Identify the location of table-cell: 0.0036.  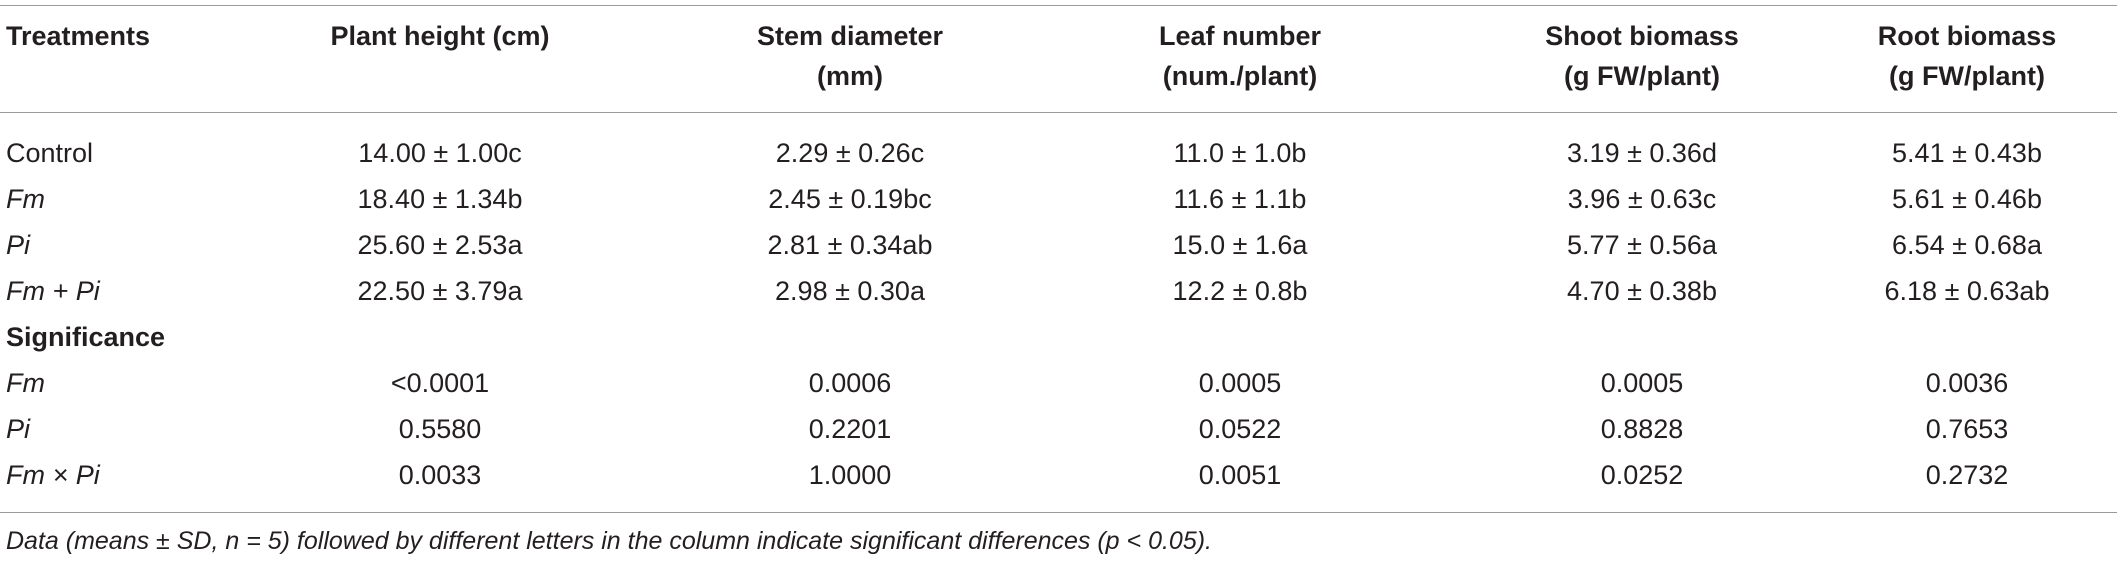
(1967, 383).